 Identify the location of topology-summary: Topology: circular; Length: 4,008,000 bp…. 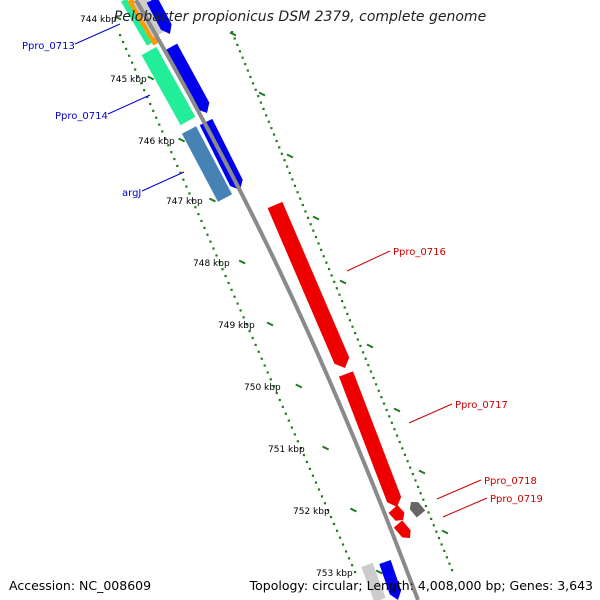
(421, 585).